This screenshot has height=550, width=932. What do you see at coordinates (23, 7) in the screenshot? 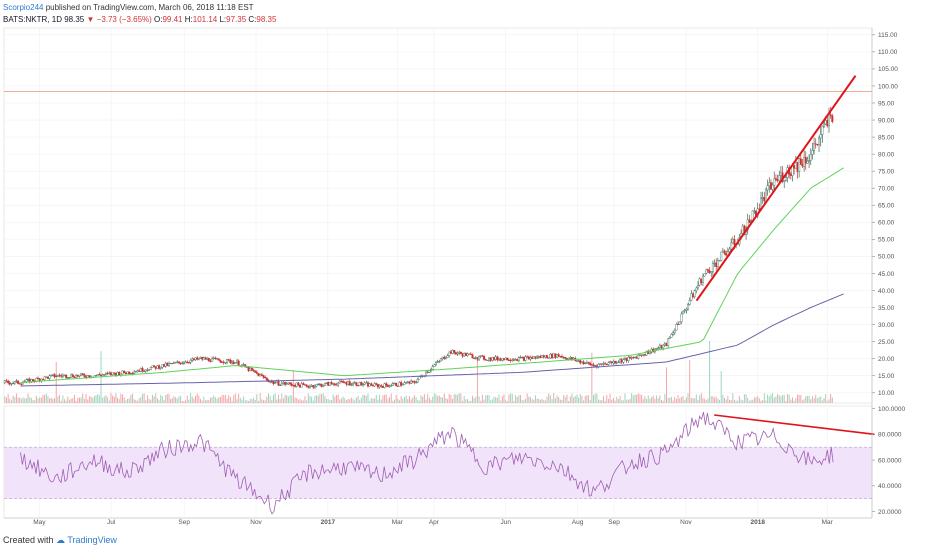
I see `author-link: Scorpio244` at bounding box center [23, 7].